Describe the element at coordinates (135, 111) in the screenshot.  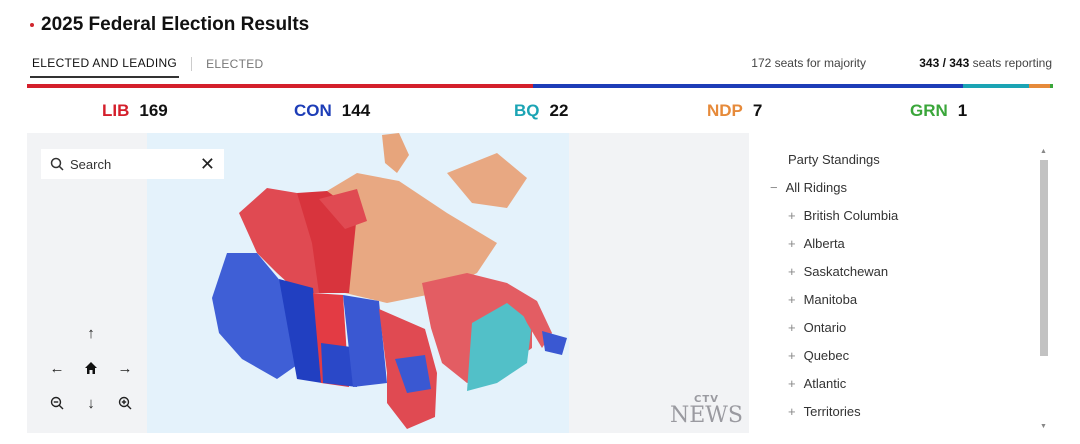
I see `tally-lib: LIB 169` at that location.